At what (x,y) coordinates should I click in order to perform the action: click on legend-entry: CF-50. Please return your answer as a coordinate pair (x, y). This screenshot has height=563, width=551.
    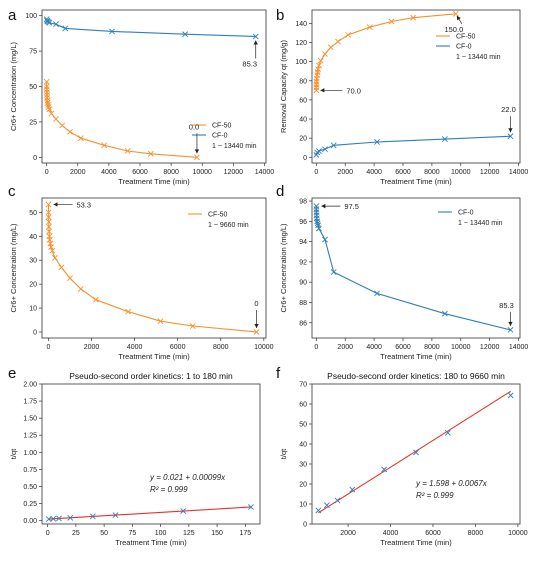
    Looking at the image, I should click on (466, 37).